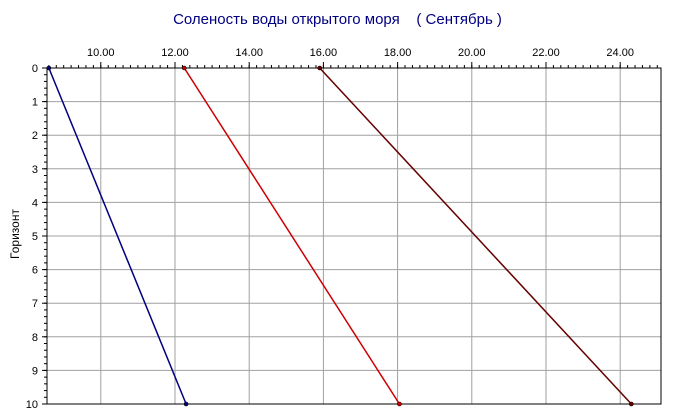 This screenshot has height=419, width=675. I want to click on y-tick-label: 7, so click(35, 304).